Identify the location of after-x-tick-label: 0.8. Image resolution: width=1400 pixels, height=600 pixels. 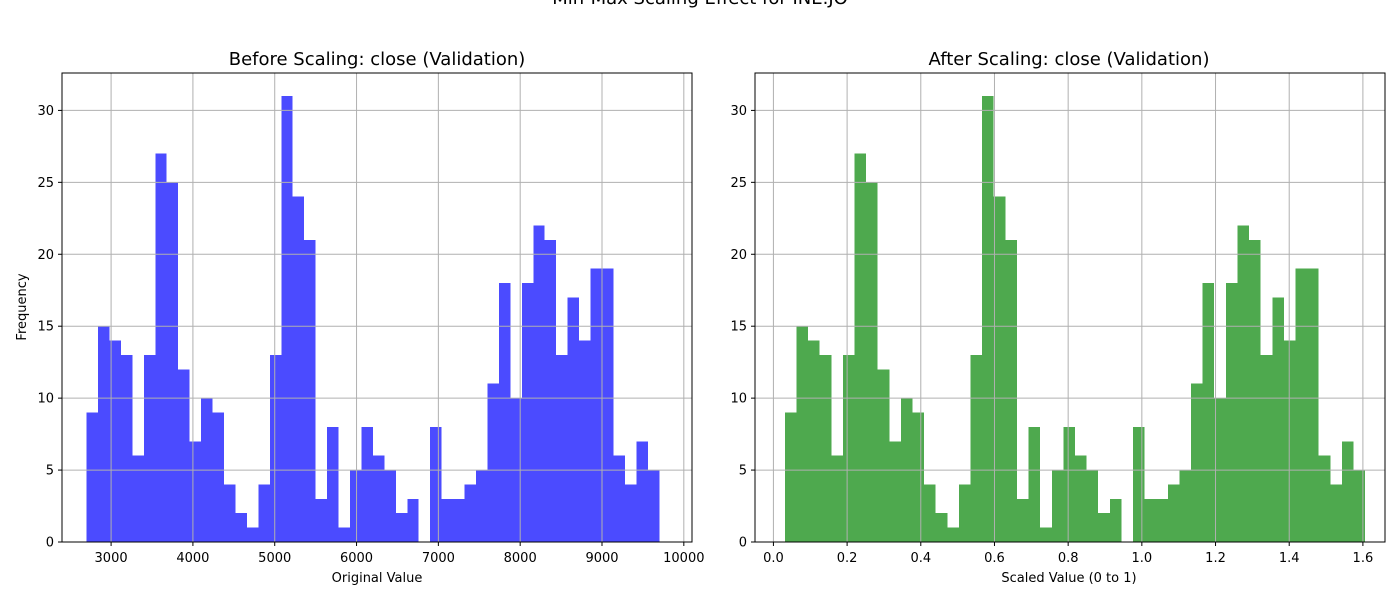
(1068, 558).